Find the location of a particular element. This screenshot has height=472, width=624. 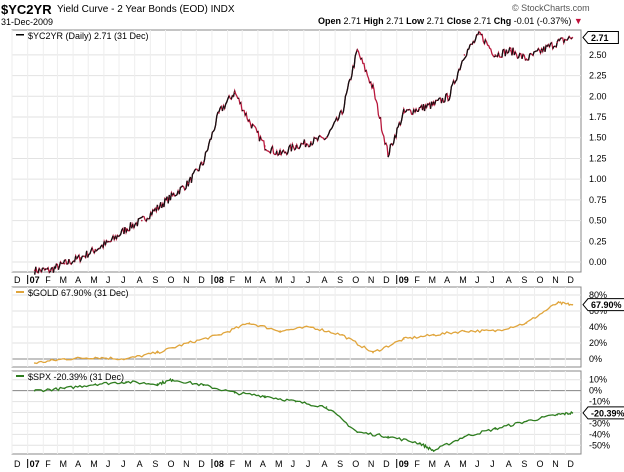

panel-legend: $GOLD 67.90% (31 Dec) is located at coordinates (72, 293).